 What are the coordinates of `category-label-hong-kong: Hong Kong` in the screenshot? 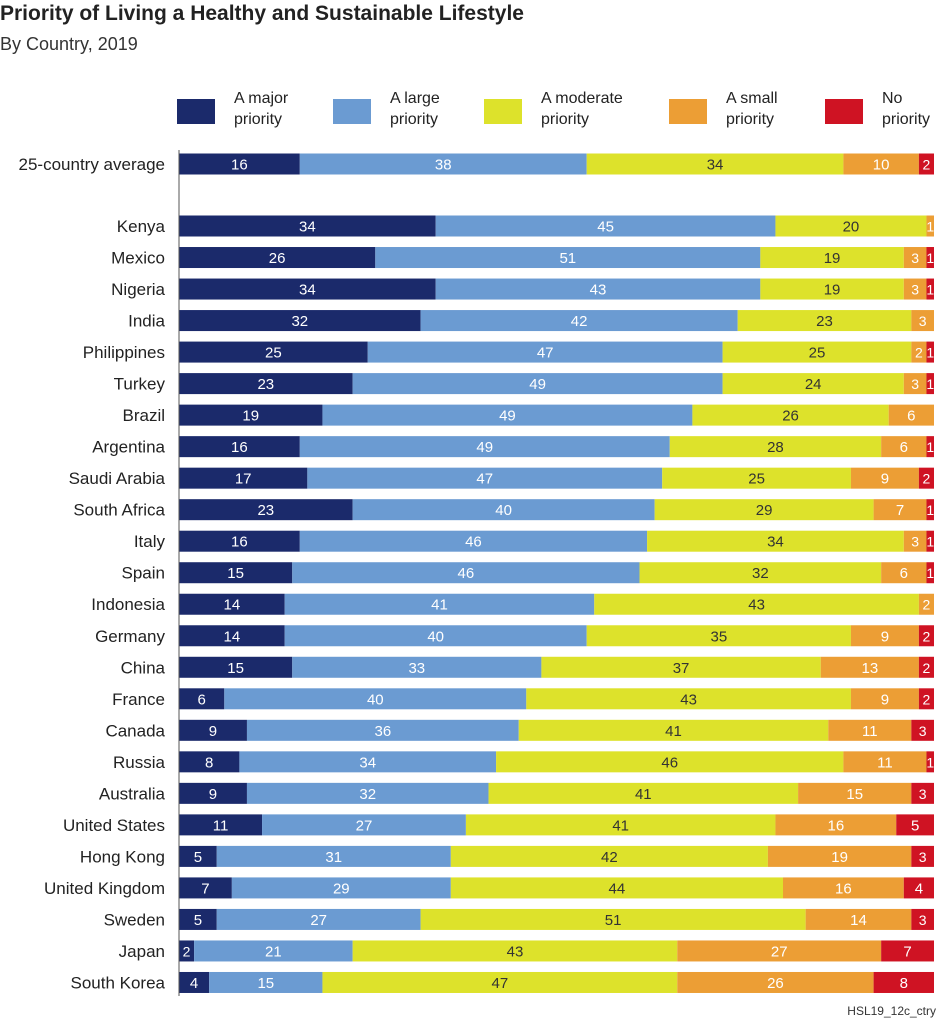 It's located at (122, 856).